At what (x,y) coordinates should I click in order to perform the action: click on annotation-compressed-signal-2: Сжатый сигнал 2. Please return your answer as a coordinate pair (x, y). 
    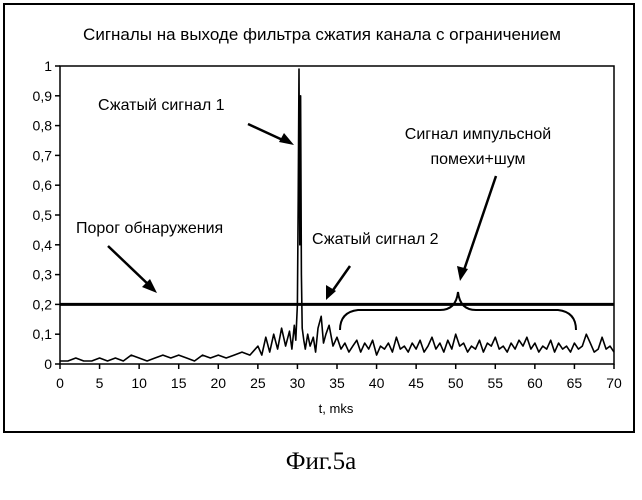
    Looking at the image, I should click on (375, 239).